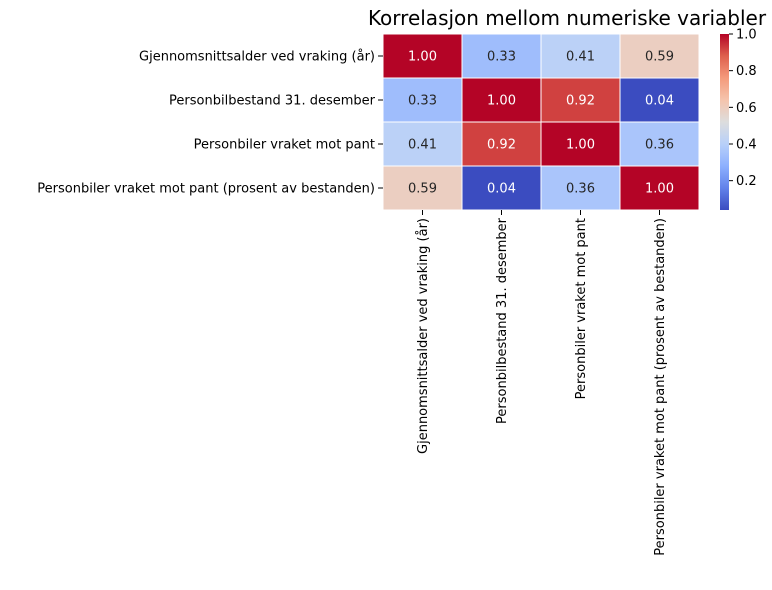 The width and height of the screenshot is (772, 590). I want to click on heatmap-cells, so click(541, 122).